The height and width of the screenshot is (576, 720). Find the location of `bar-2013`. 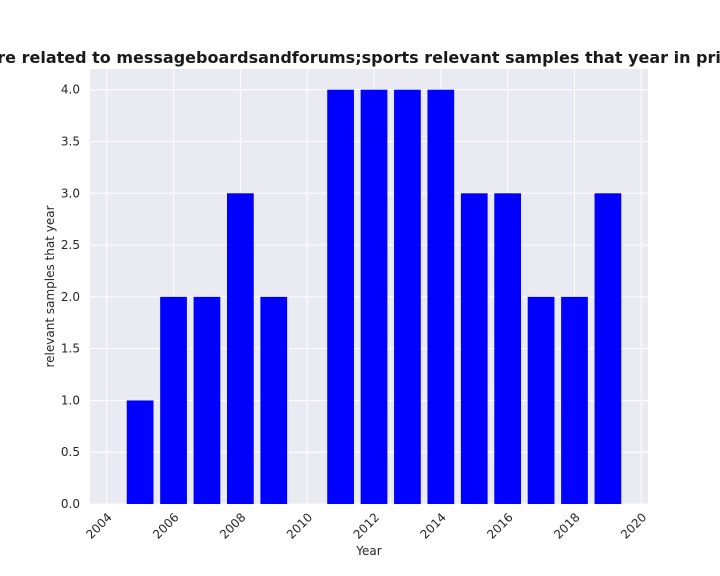

bar-2013 is located at coordinates (407, 296).